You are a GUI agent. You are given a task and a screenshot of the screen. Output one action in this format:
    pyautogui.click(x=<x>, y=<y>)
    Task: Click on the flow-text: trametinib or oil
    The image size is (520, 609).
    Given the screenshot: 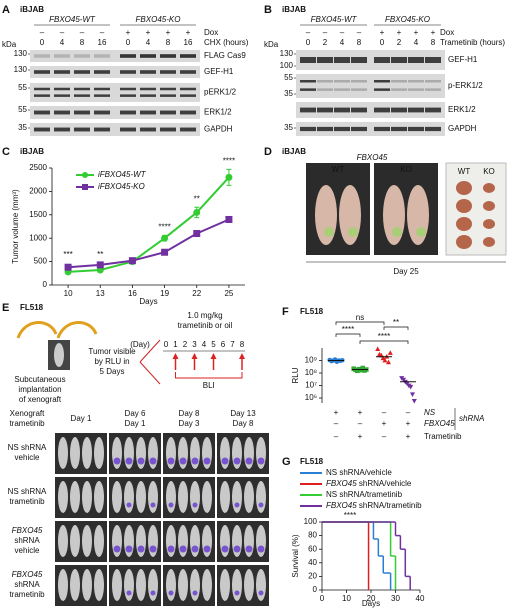 What is the action you would take?
    pyautogui.click(x=205, y=325)
    